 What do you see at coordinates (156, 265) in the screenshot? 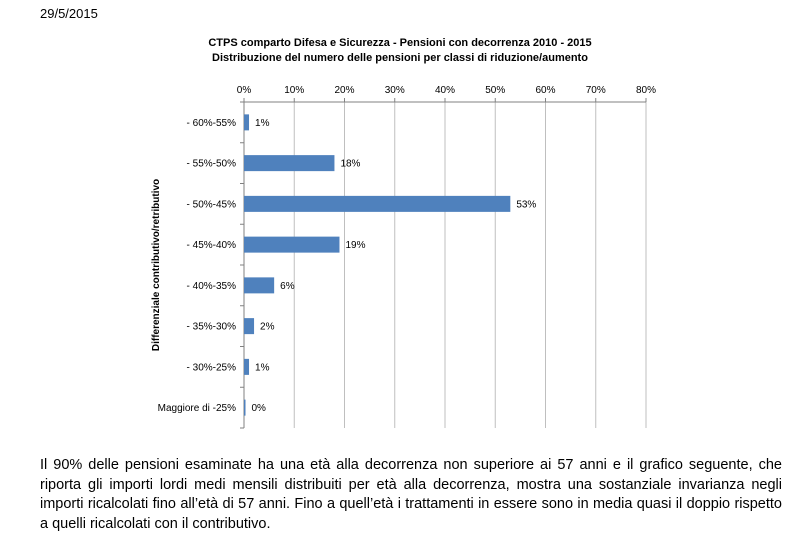
I see `y-axis-title: Differenziale contributivo/retributivo` at bounding box center [156, 265].